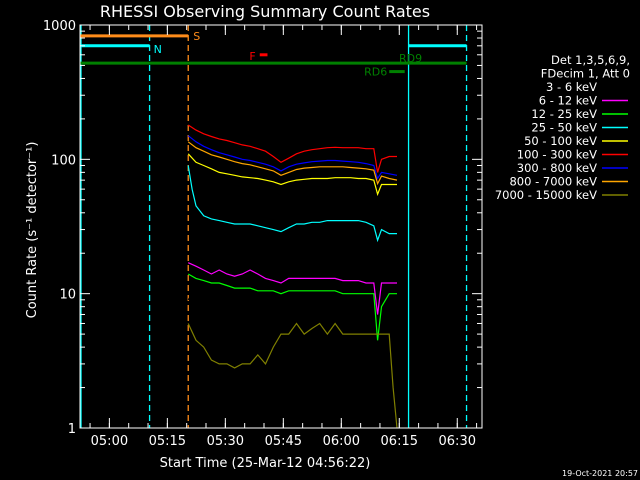  Describe the element at coordinates (196, 36) in the screenshot. I see `bar-label-s: S` at that location.